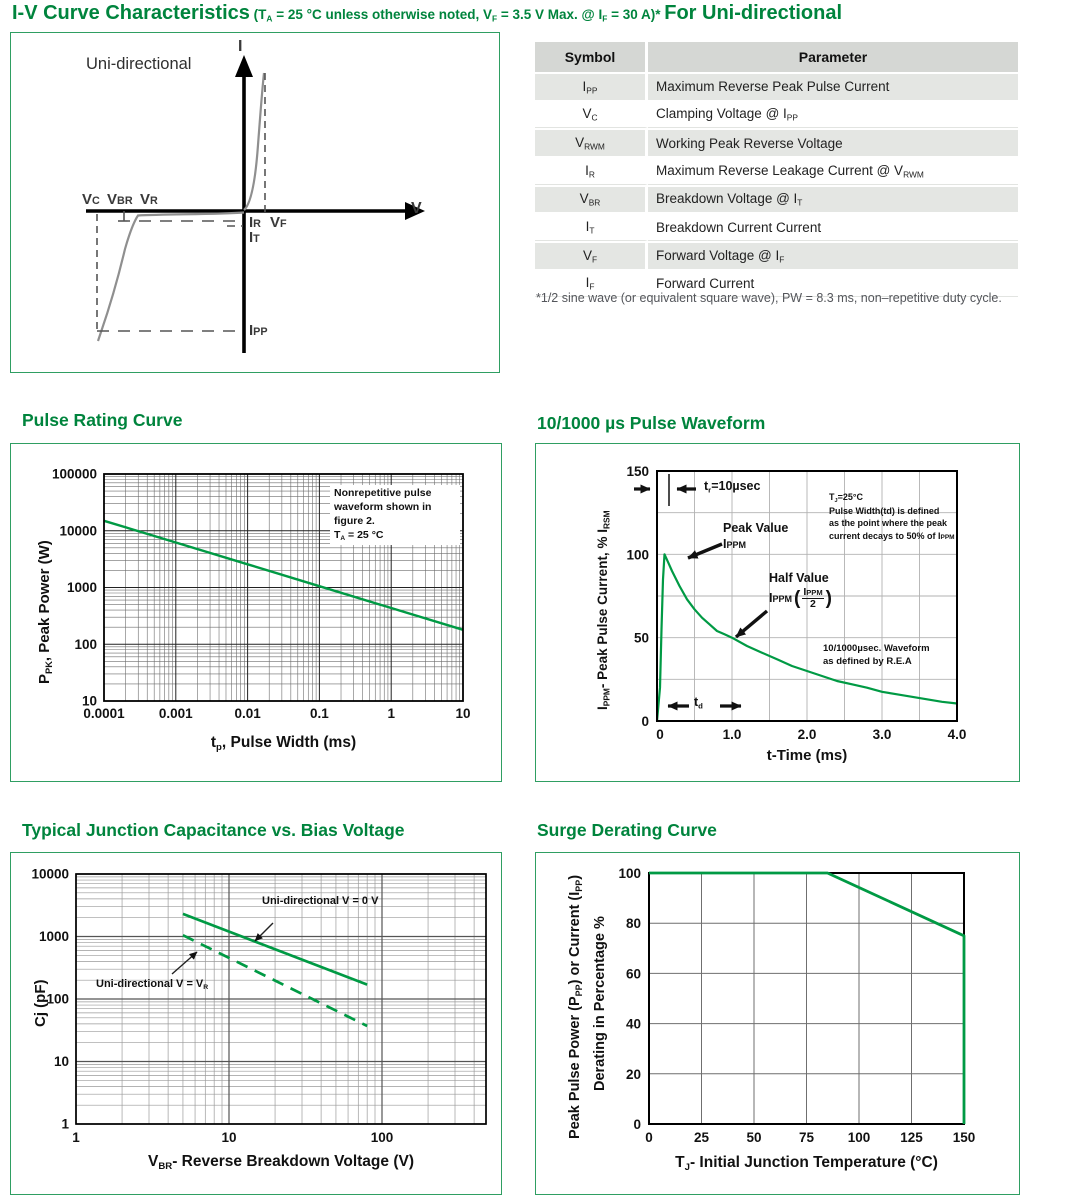 This screenshot has height=1200, width=1070. I want to click on svg-text: 125, so click(911, 1137).